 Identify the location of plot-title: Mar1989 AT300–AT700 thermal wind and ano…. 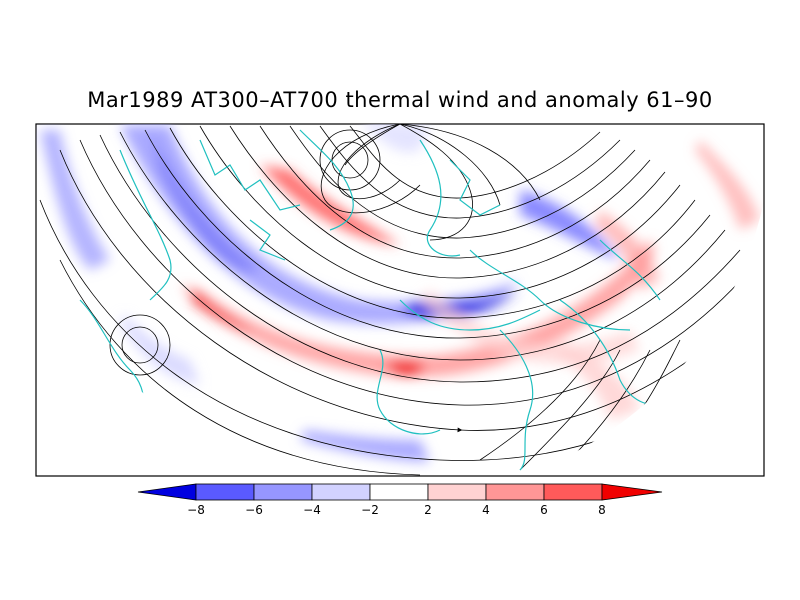
(400, 100).